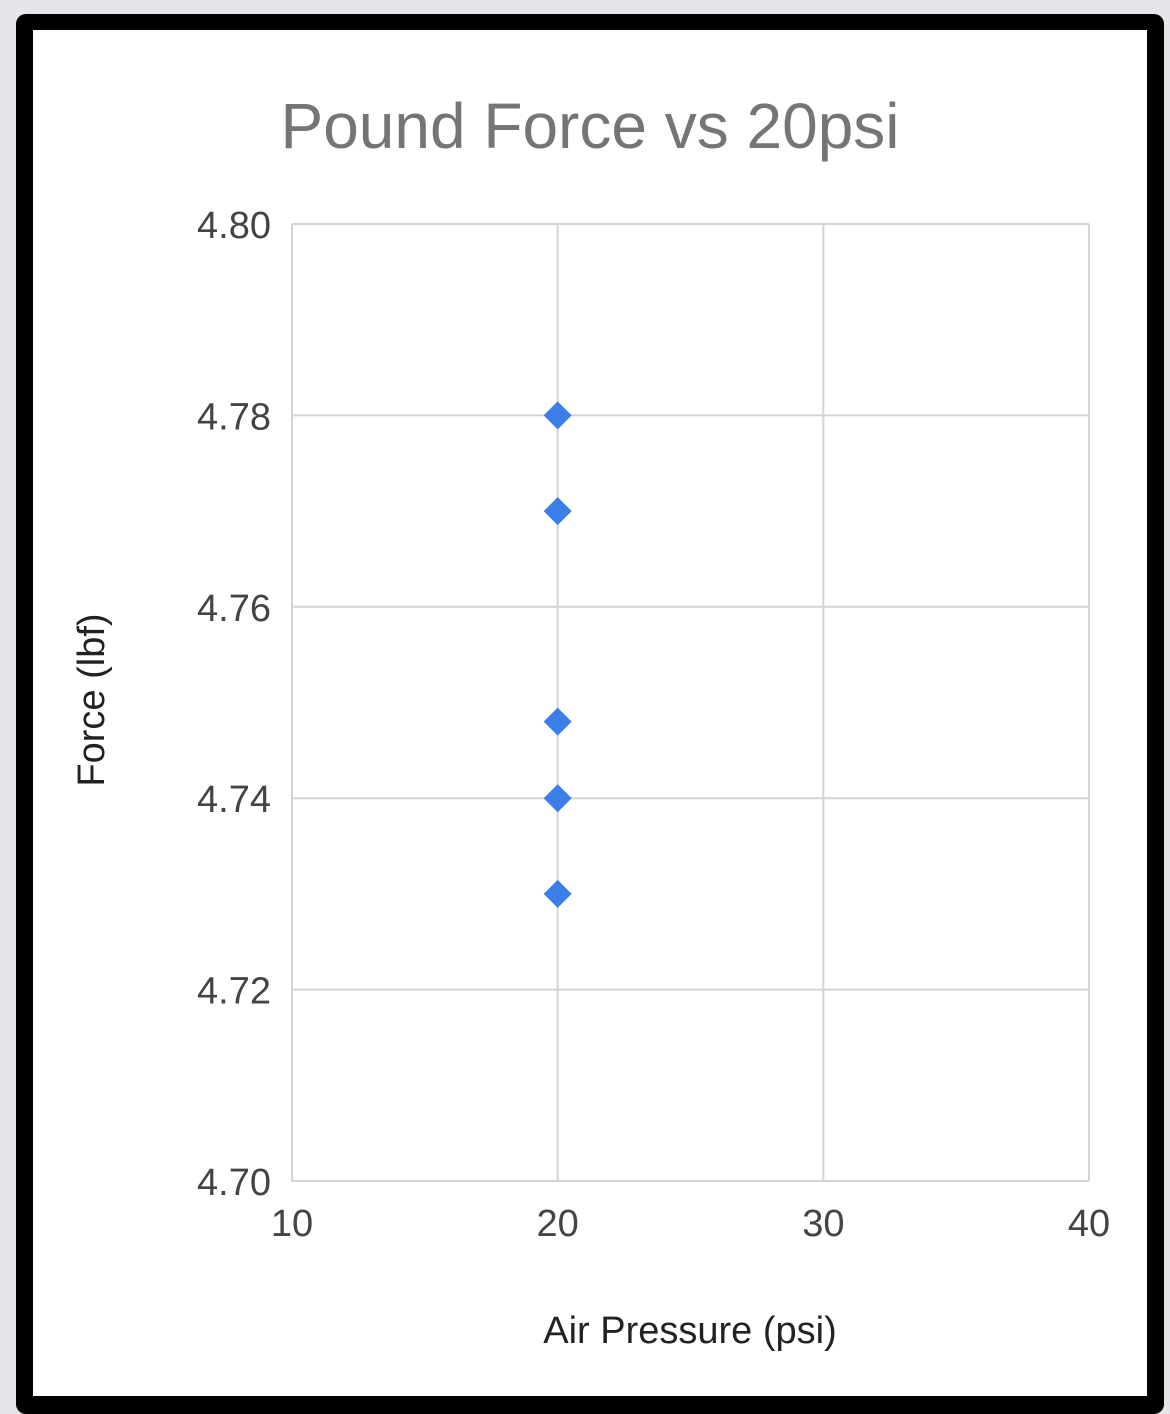  I want to click on y-tick-label: 4.72, so click(234, 992).